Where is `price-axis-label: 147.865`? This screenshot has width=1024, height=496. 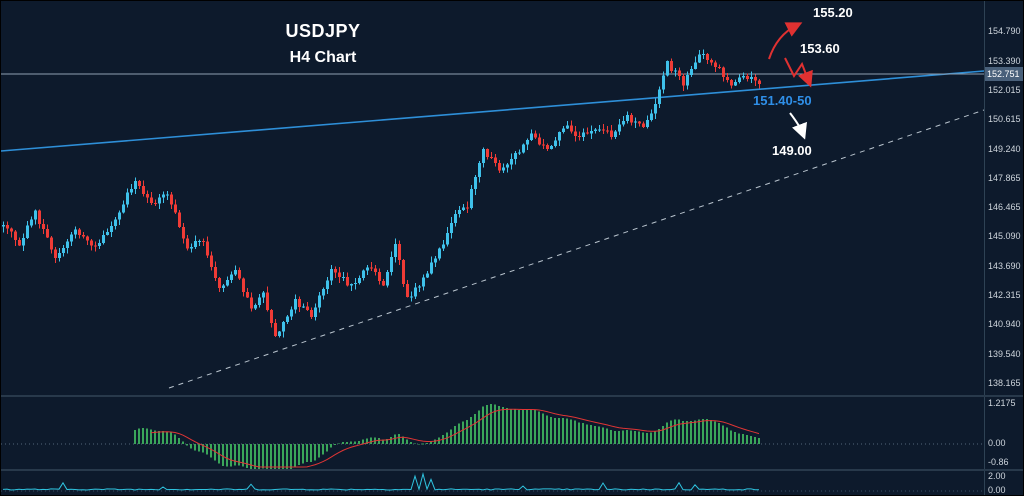 price-axis-label: 147.865 is located at coordinates (1004, 177).